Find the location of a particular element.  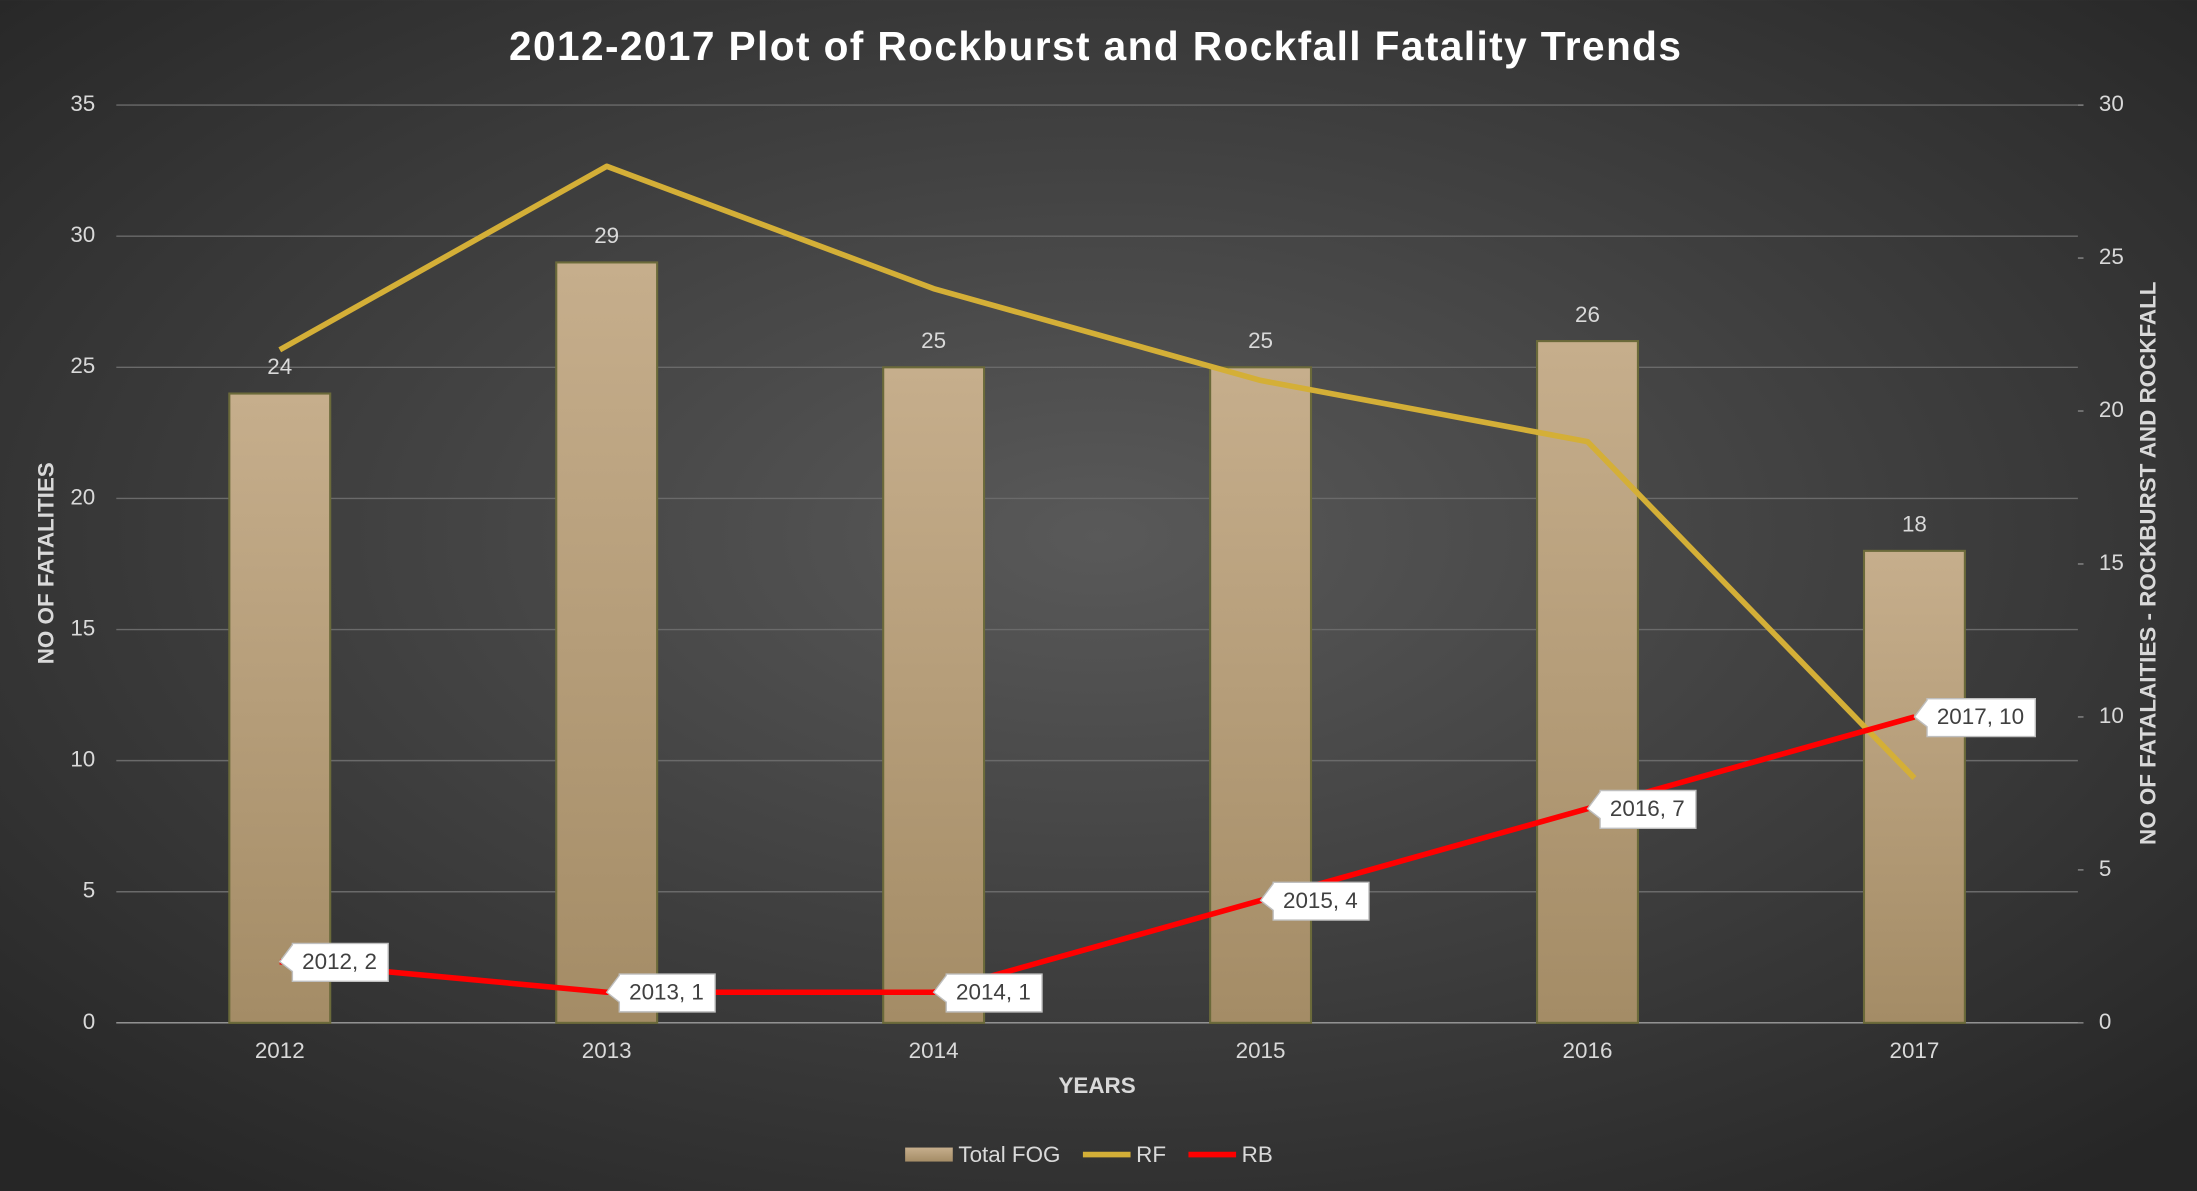

y2-tick-label: 10 is located at coordinates (2111, 715).